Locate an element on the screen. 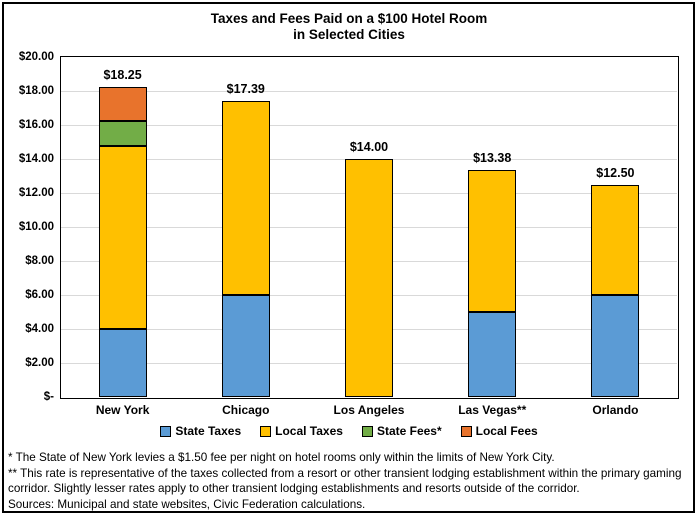 This screenshot has width=698, height=516. bar-segment-new-york-local-taxes is located at coordinates (122, 237).